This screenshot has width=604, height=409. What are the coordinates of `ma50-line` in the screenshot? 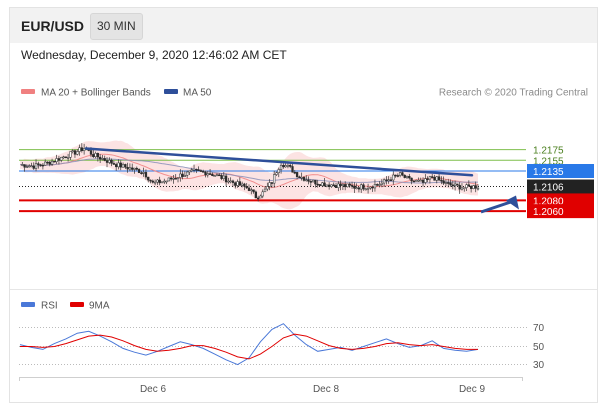 It's located at (249, 171).